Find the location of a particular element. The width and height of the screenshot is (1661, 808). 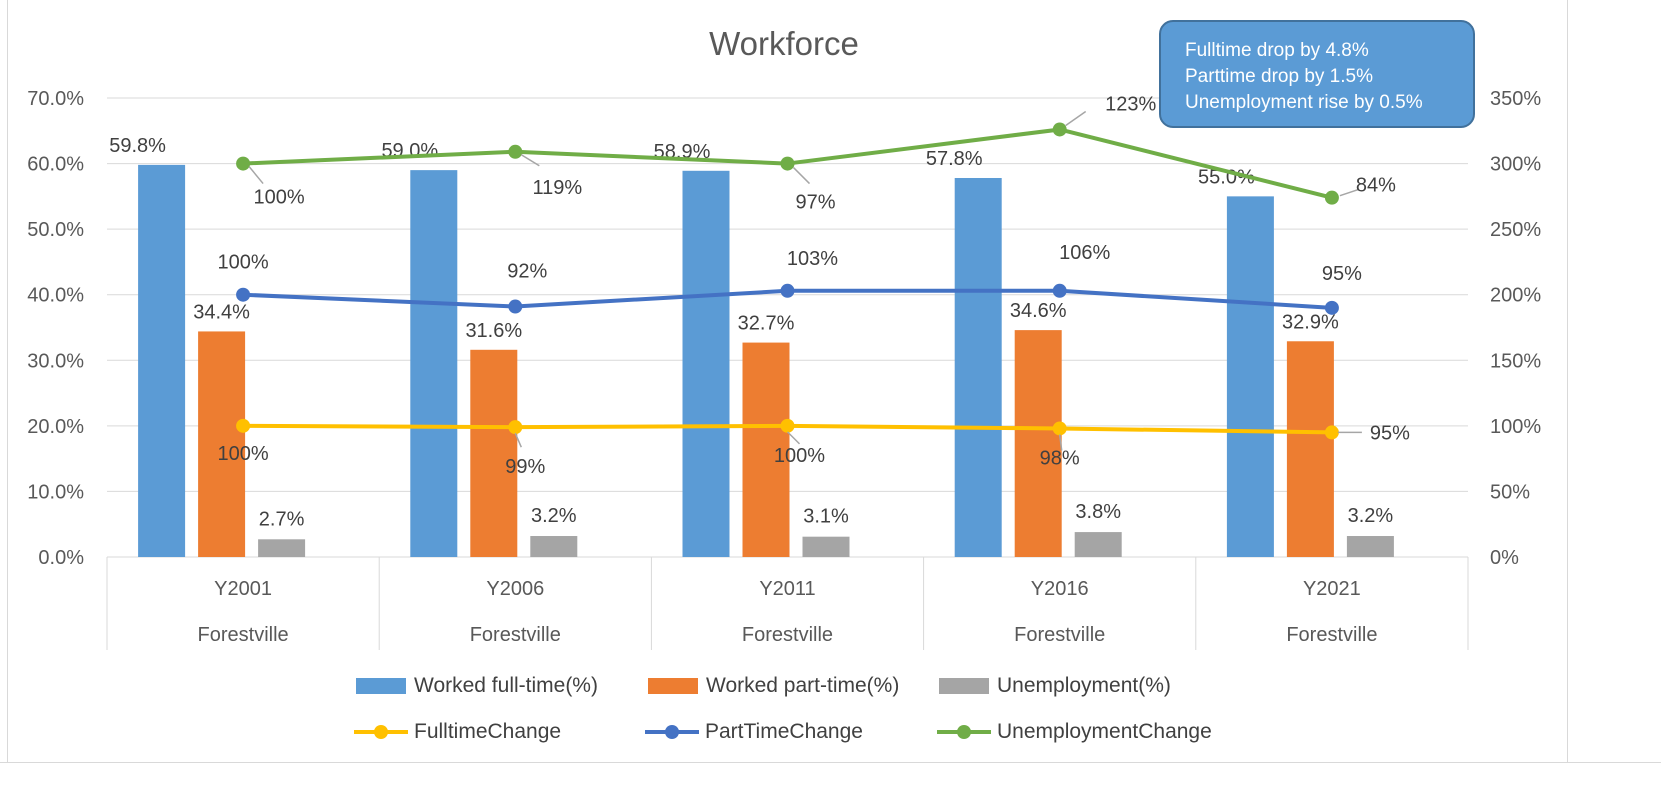

legend-label-unemployment: Unemployment(%) is located at coordinates (1084, 685).